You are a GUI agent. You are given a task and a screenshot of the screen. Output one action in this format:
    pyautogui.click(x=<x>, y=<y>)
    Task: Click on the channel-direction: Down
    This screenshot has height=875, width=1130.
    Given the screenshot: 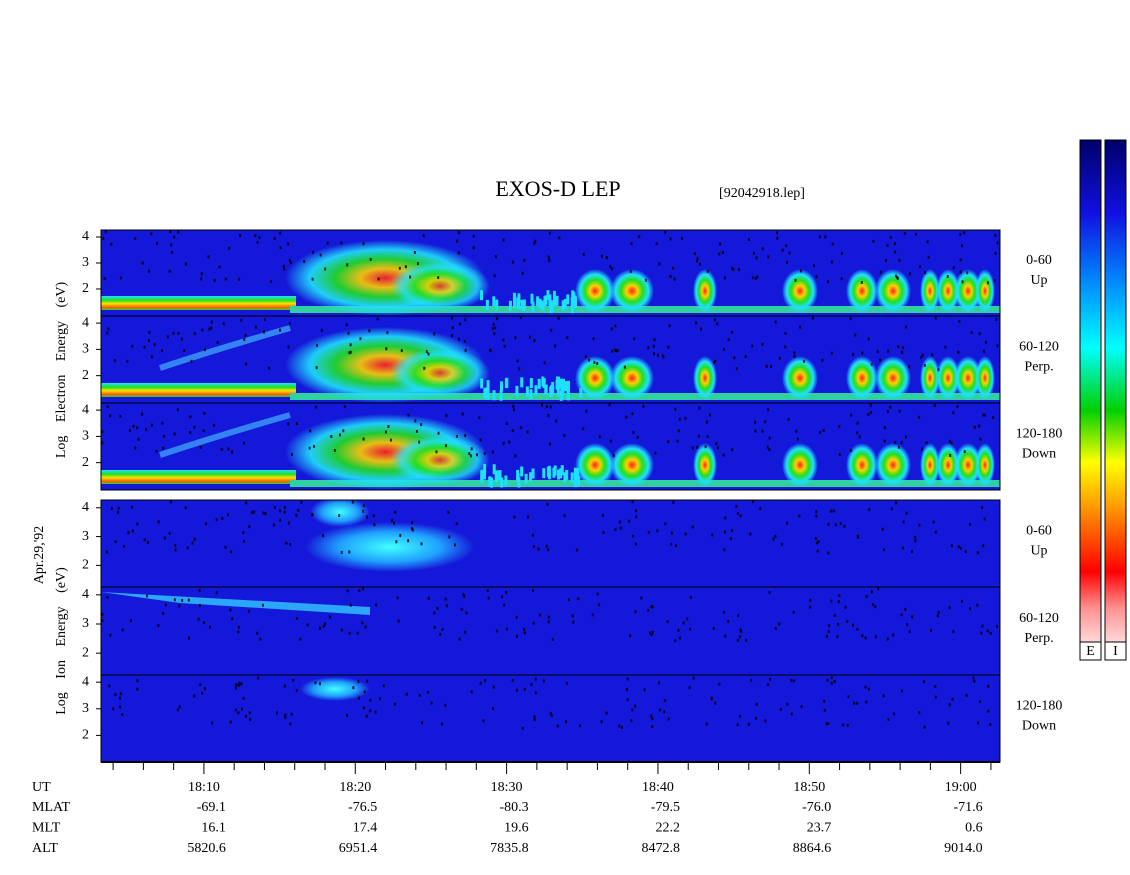 What is the action you would take?
    pyautogui.click(x=1039, y=726)
    